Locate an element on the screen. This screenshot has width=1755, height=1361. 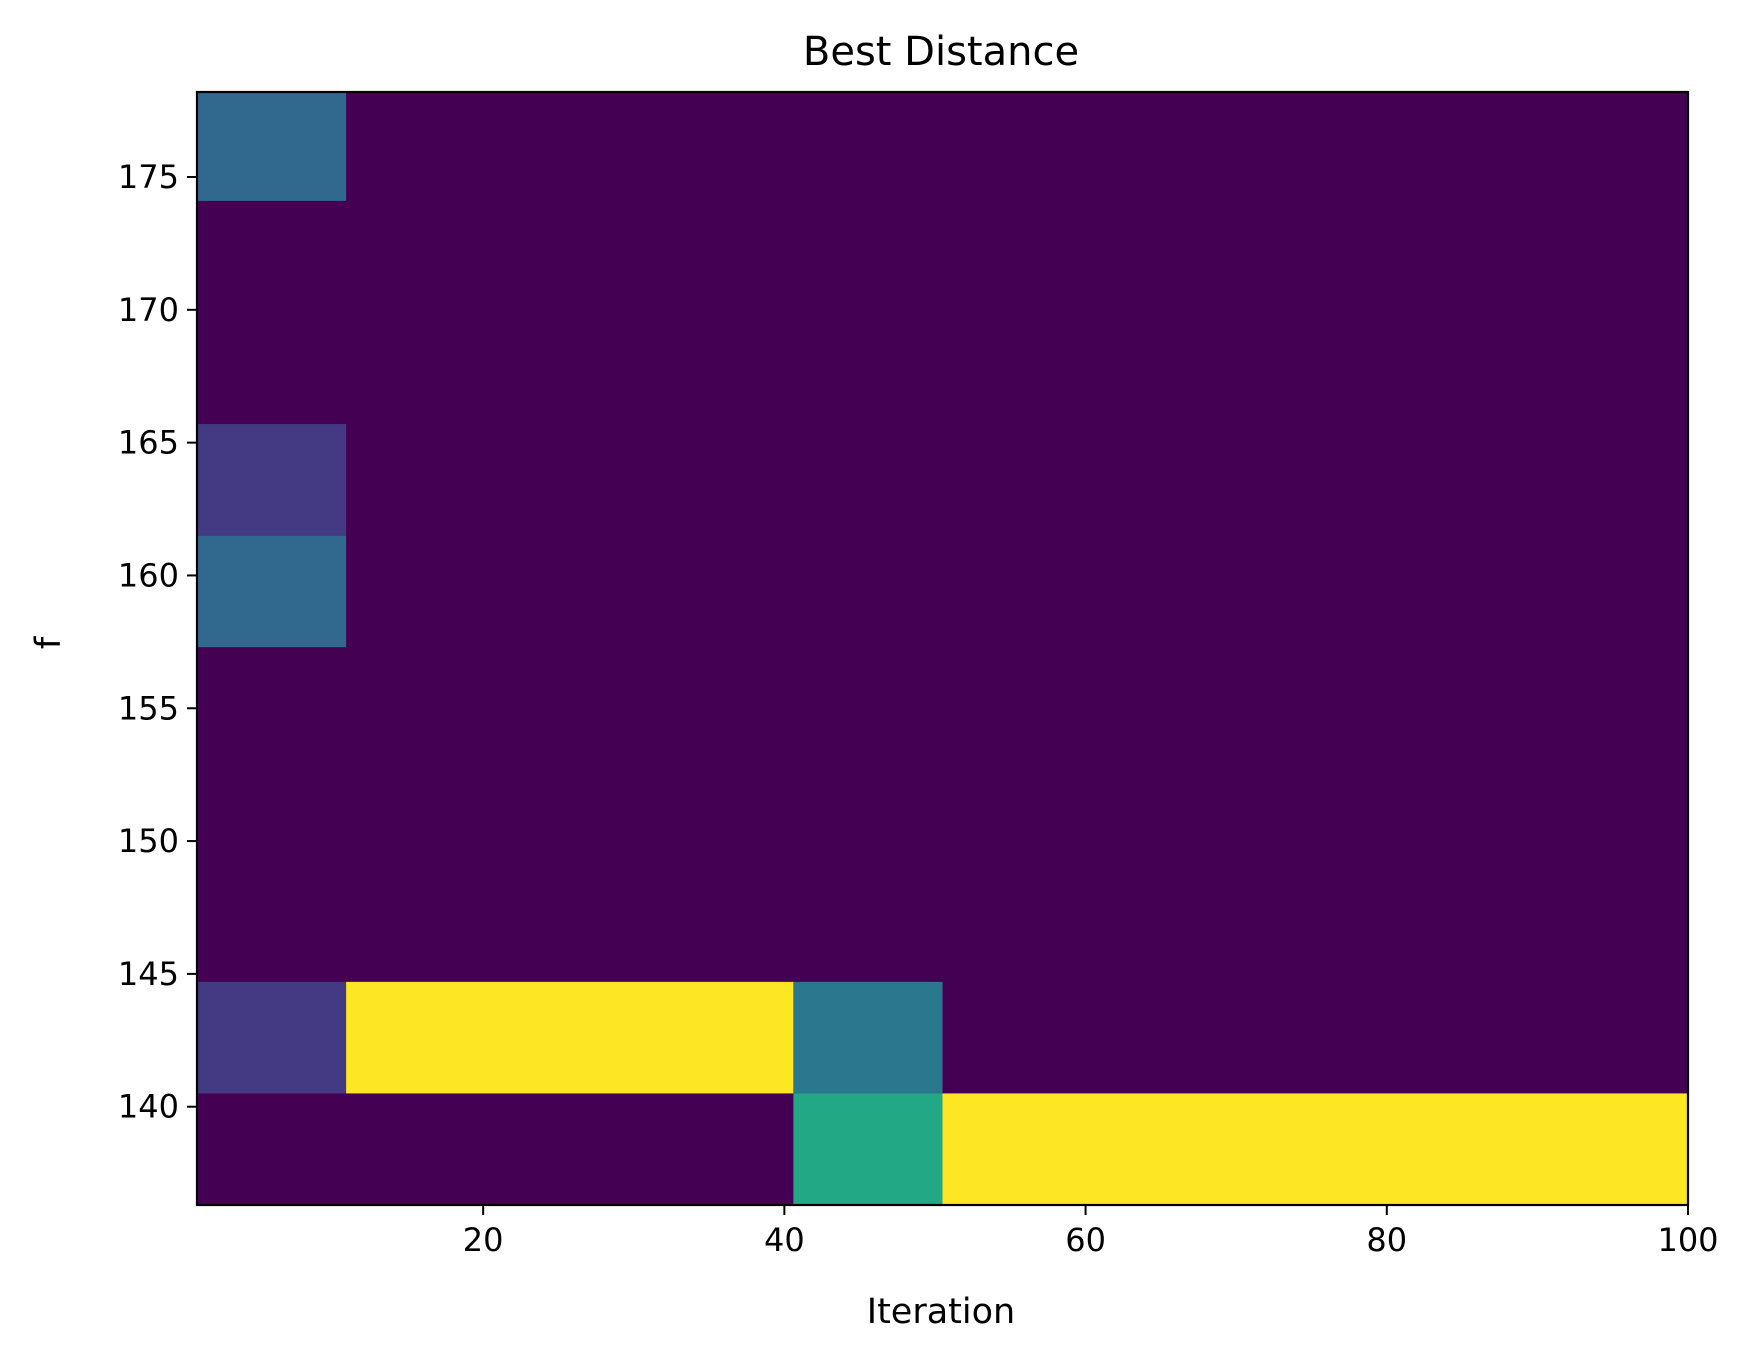
x-tick-label: 100 is located at coordinates (1687, 1240).